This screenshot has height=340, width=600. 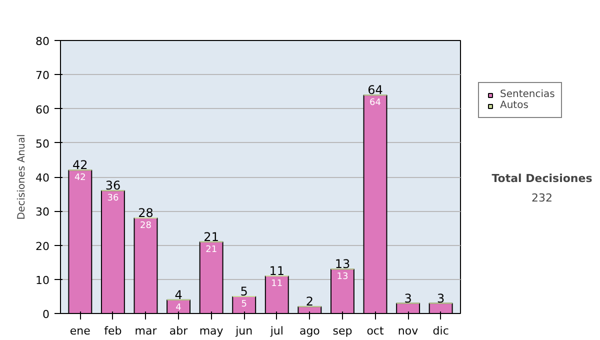 What do you see at coordinates (375, 331) in the screenshot?
I see `x-tick-label: oct` at bounding box center [375, 331].